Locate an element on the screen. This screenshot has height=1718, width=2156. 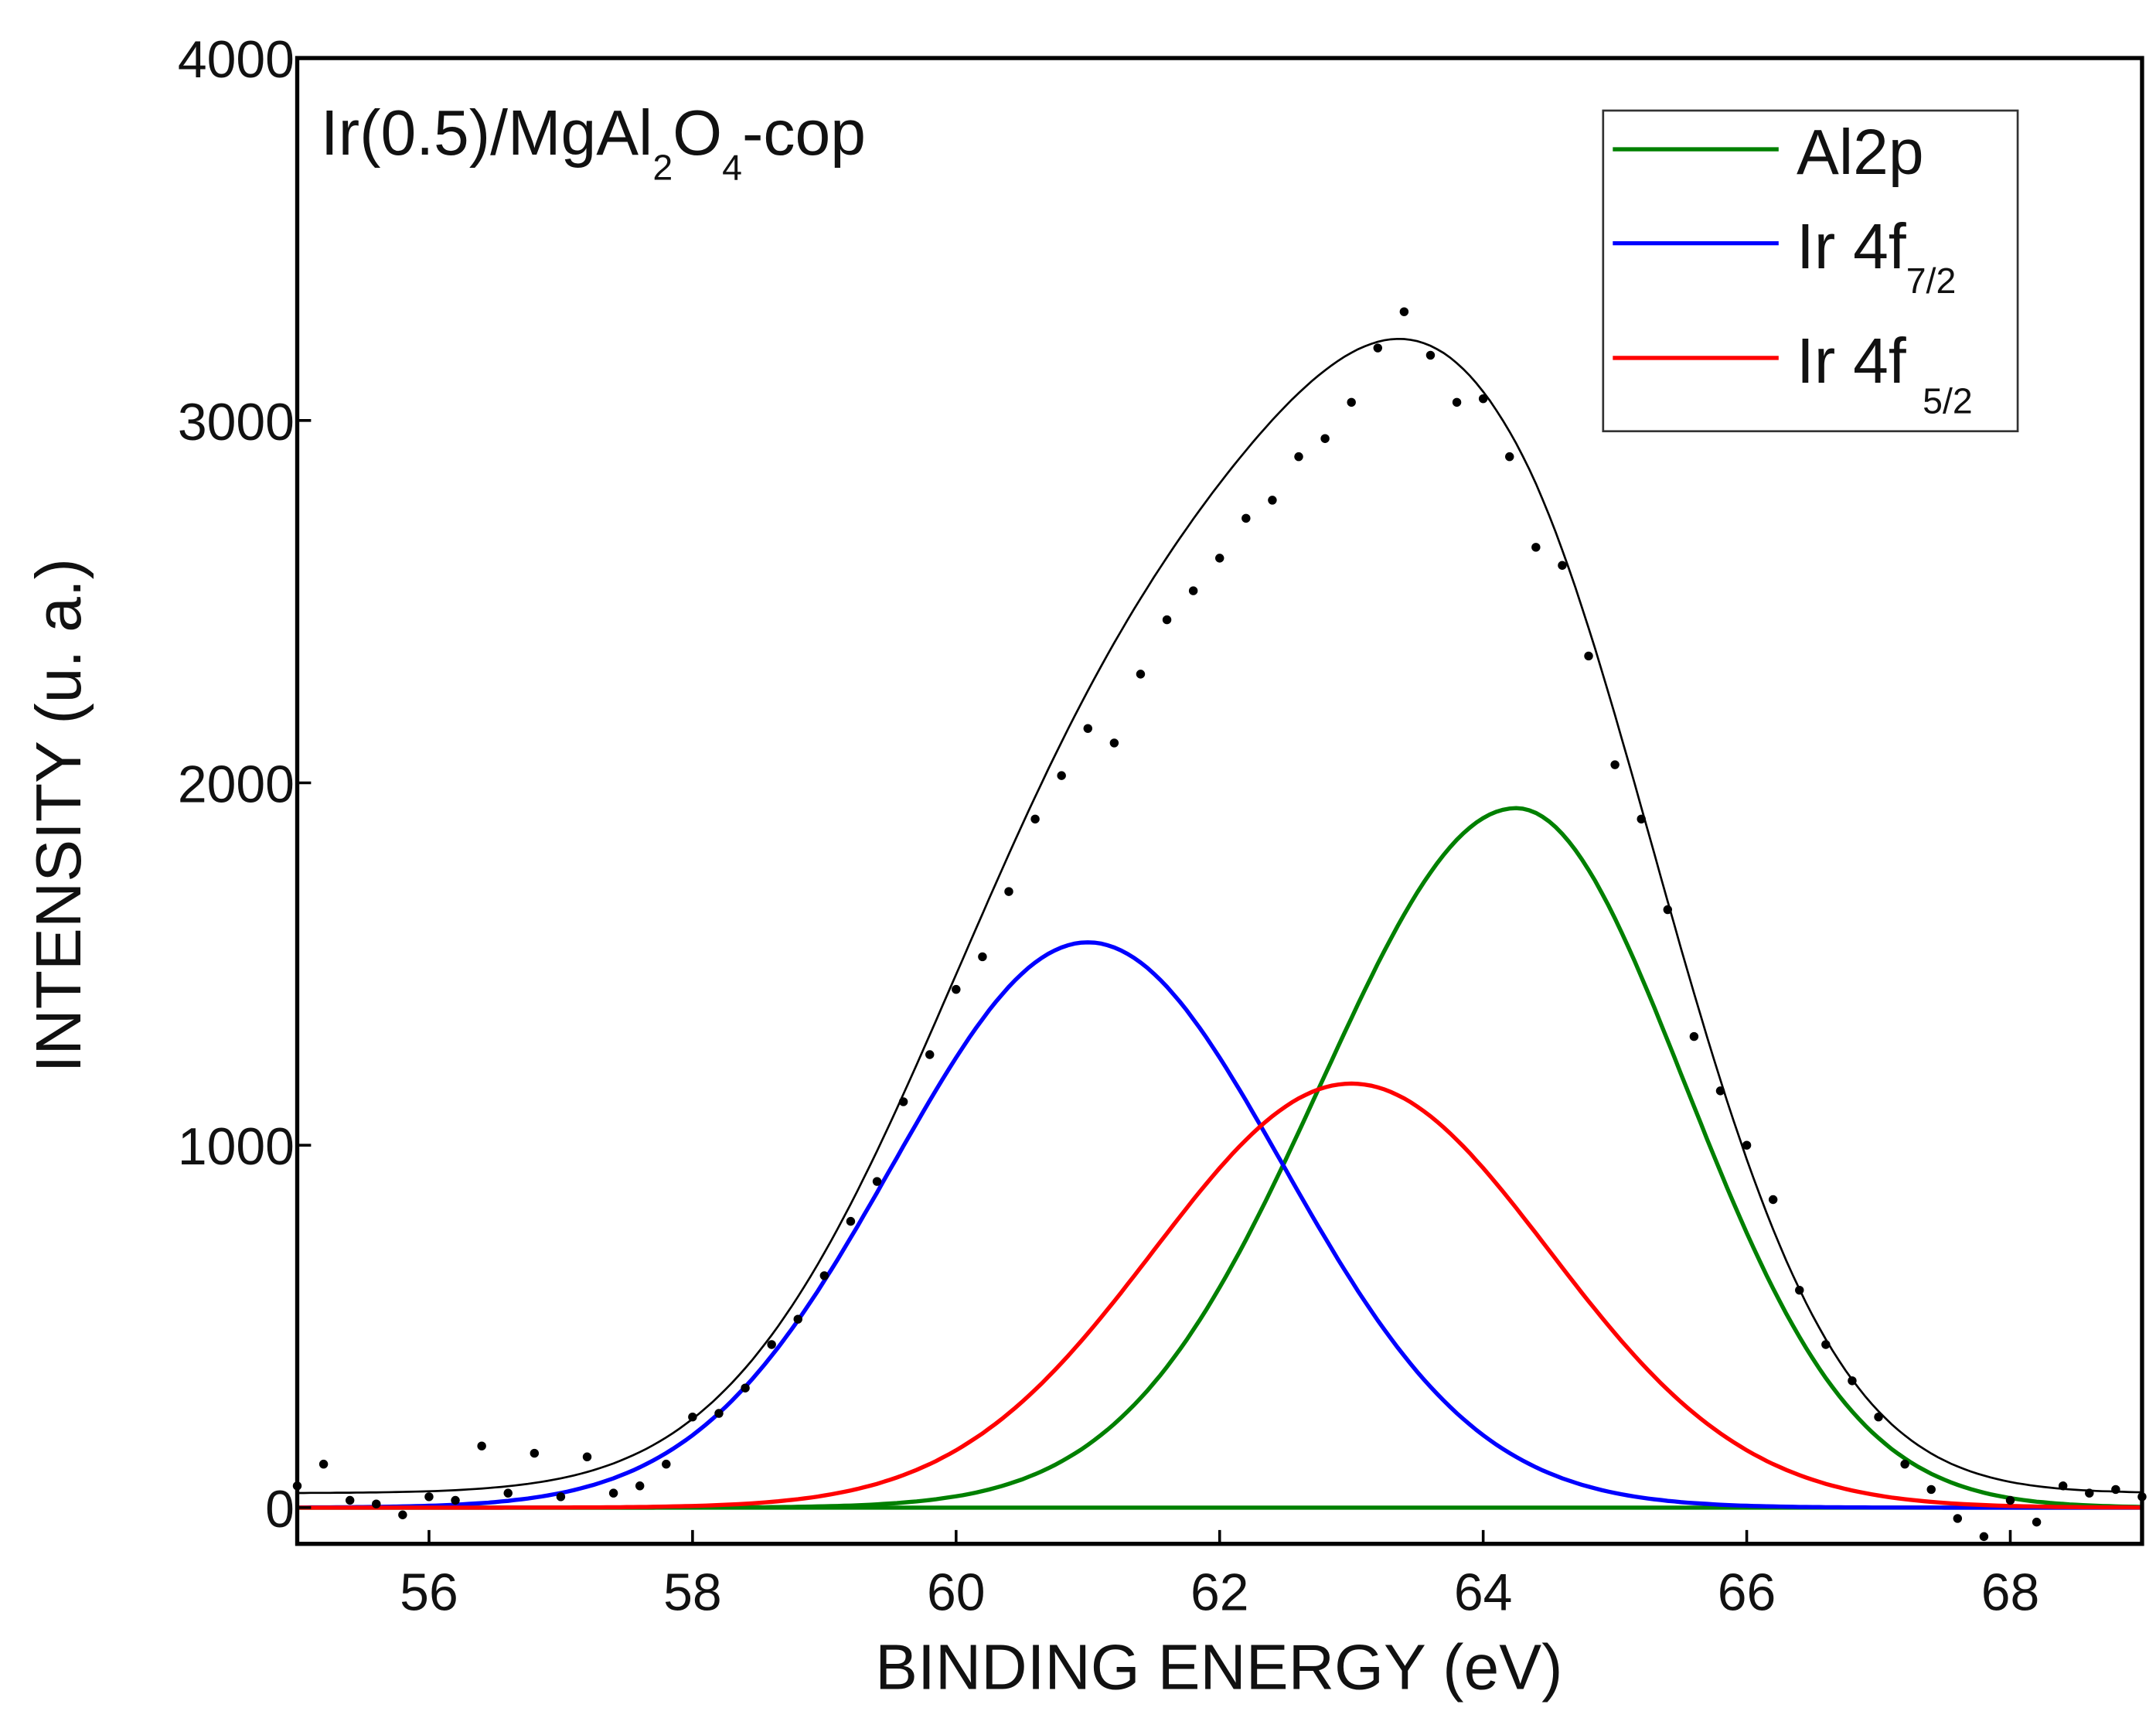
sample-annotation: Ir(0.5)/MgAl2O4-cop is located at coordinates (593, 142).